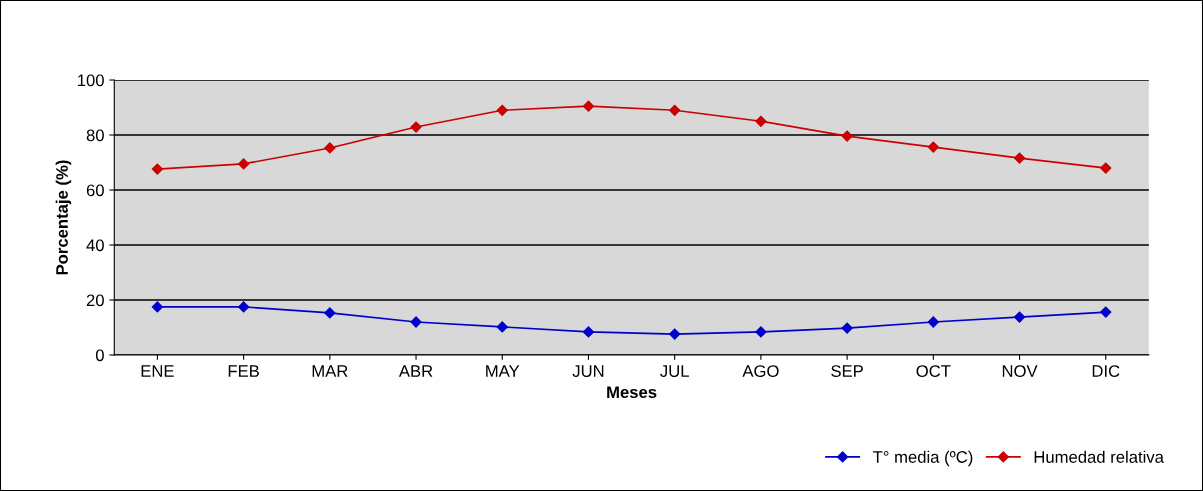  Describe the element at coordinates (922, 458) in the screenshot. I see `legend-label: T° media (ºC)` at that location.